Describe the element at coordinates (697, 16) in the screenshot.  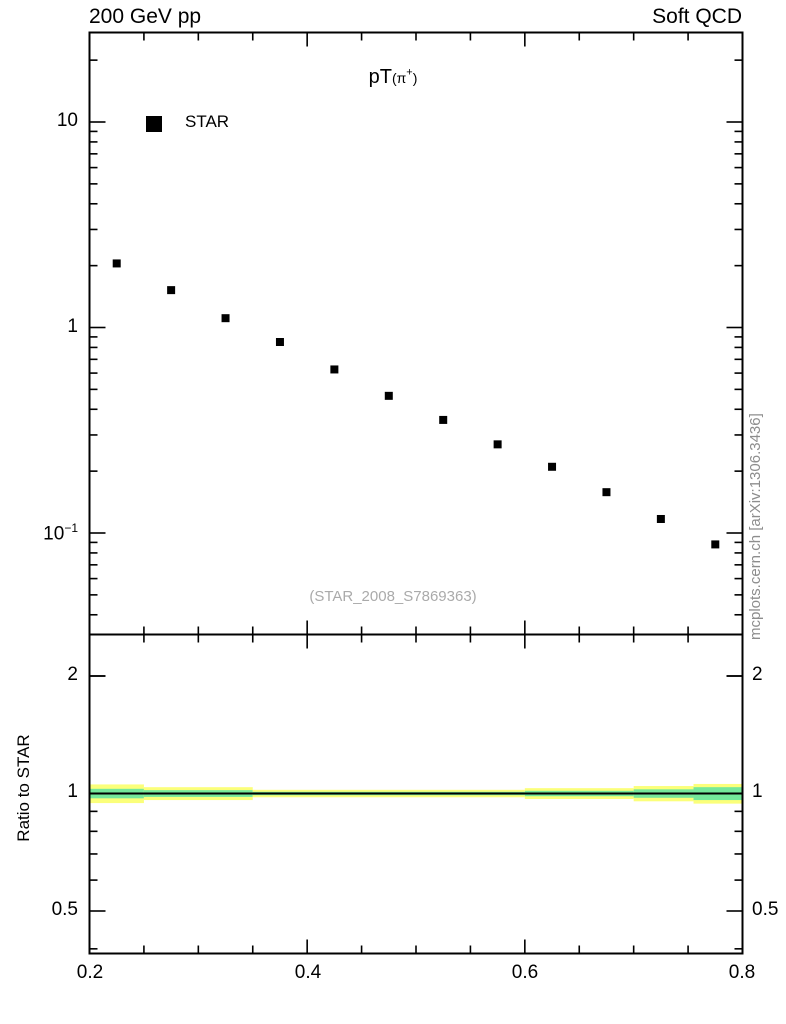
I see `header-right-label: Soft QCD` at that location.